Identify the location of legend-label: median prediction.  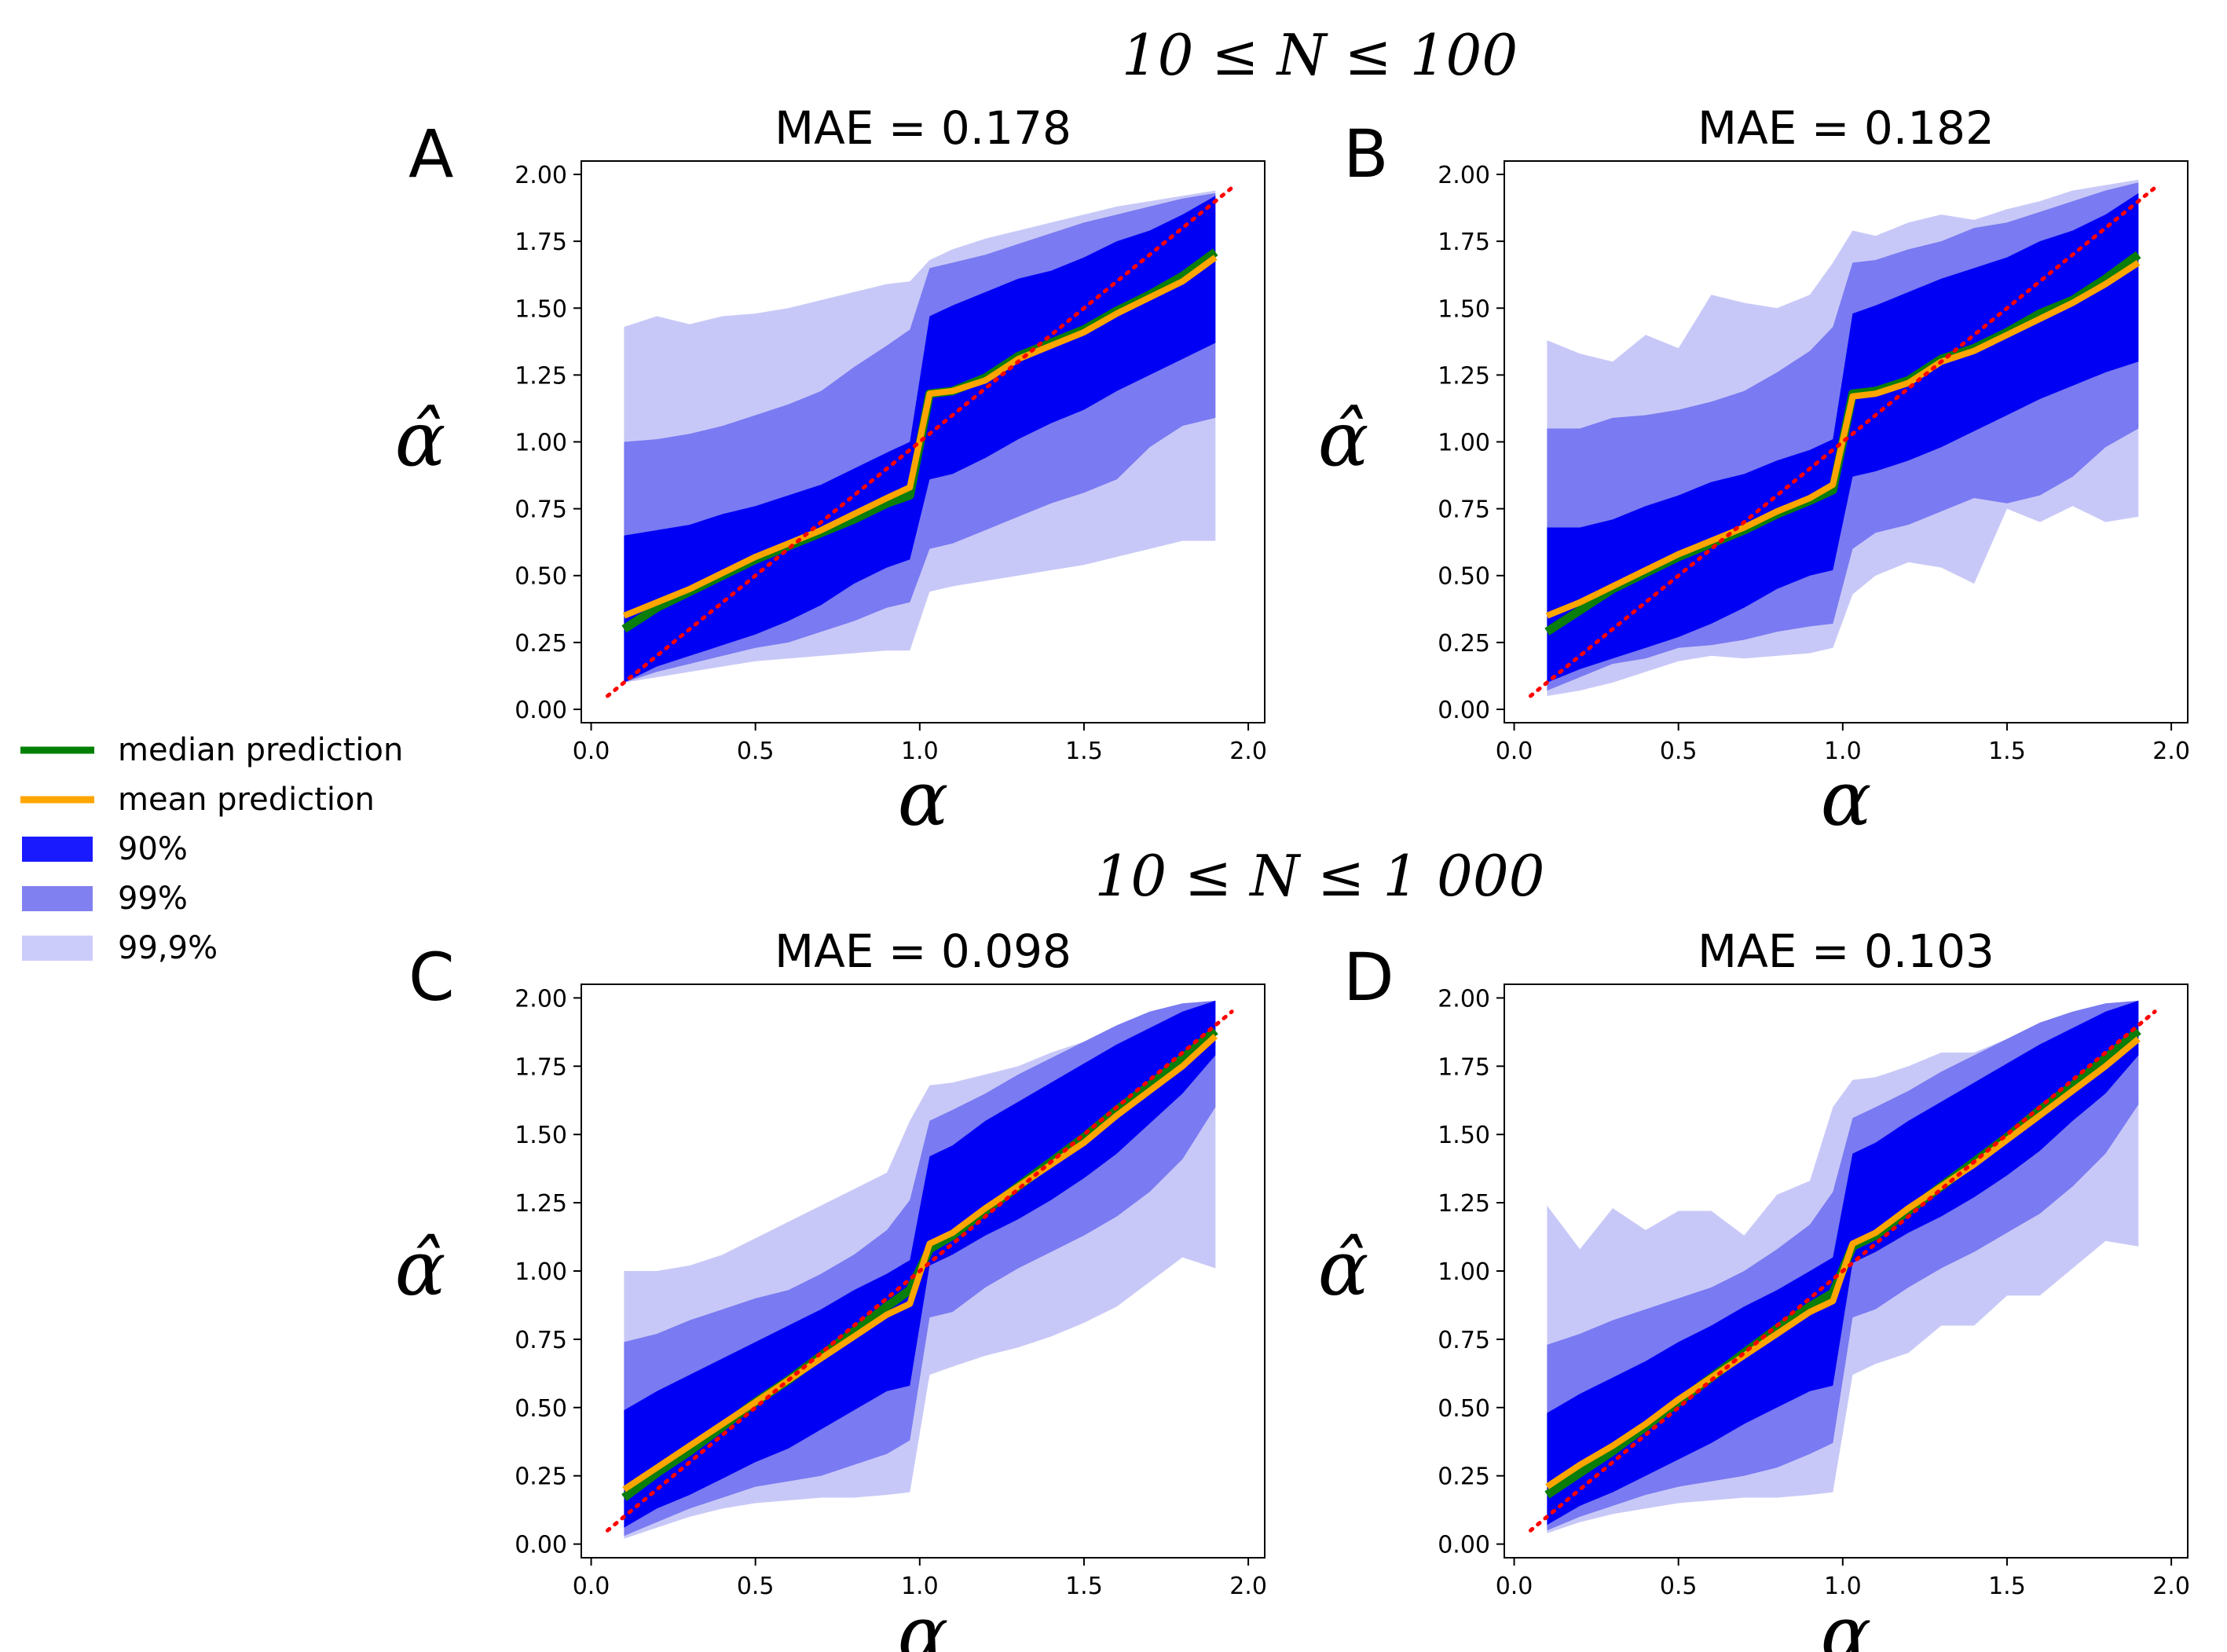
(260, 750).